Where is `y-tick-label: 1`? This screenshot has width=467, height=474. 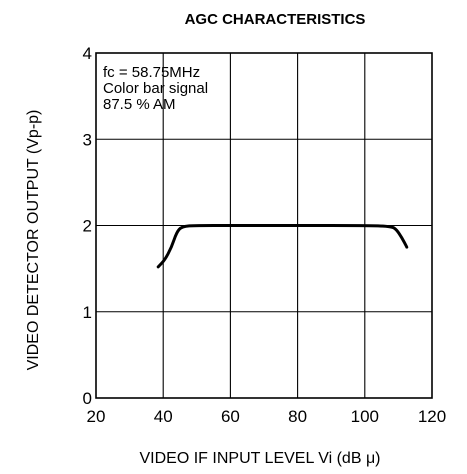
y-tick-label: 1 is located at coordinates (87, 312).